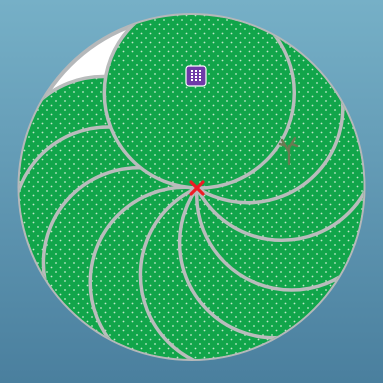 Image resolution: width=383 pixels, height=383 pixels. I want to click on sprout-icon, so click(288, 151).